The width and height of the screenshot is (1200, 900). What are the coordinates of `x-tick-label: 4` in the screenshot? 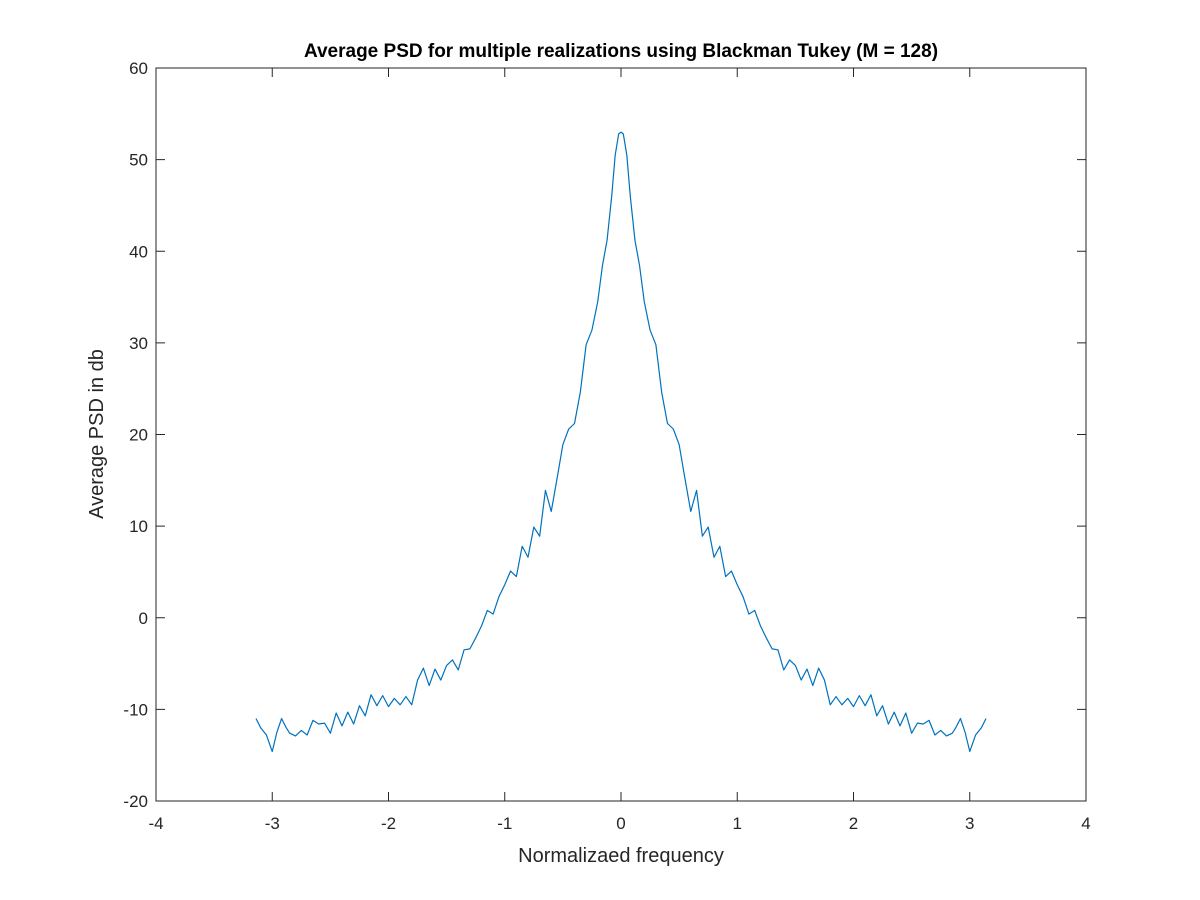 It's located at (1085, 823).